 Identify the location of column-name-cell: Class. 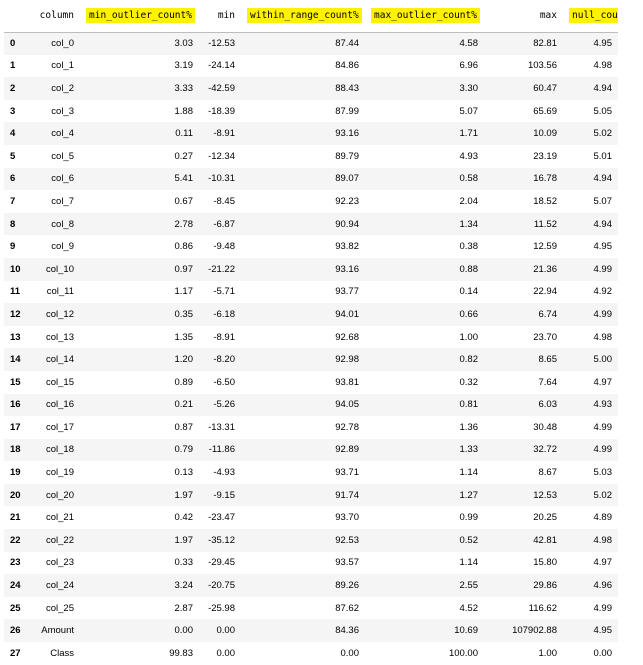
(62, 653).